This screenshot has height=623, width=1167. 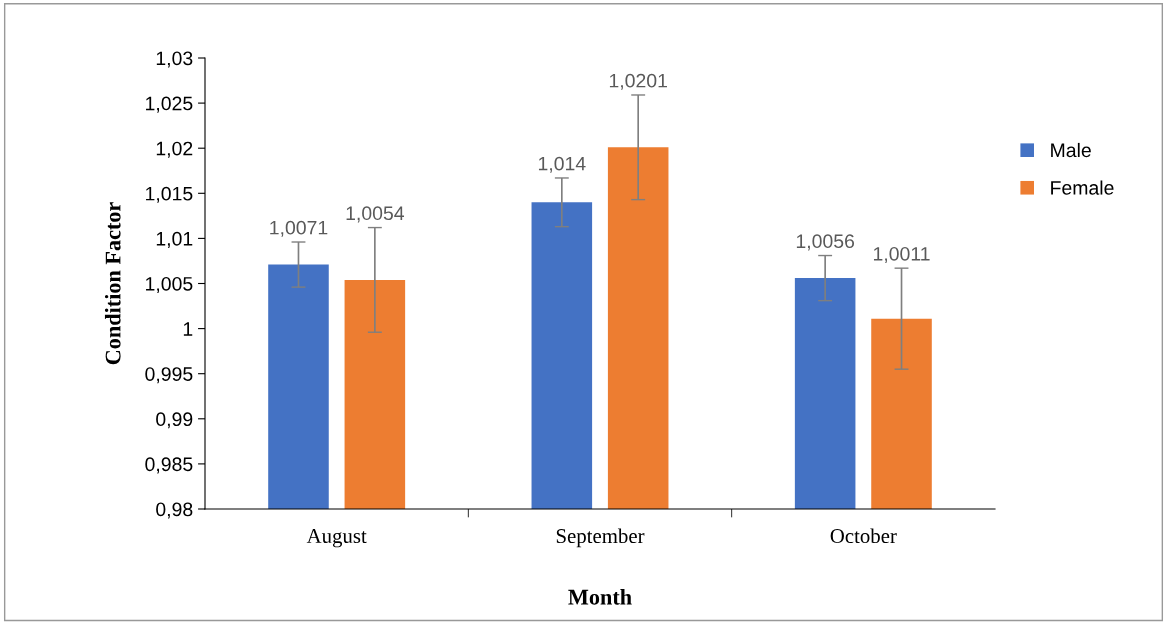 I want to click on x-axis-title: Month, so click(x=600, y=597).